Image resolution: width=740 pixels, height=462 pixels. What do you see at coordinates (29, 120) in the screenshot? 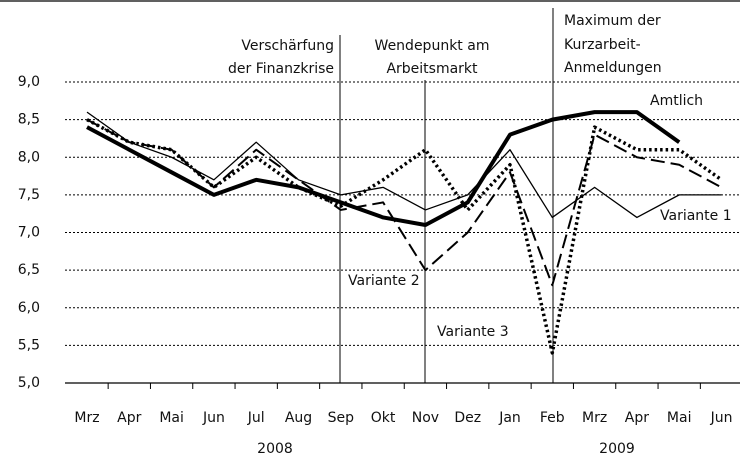
I see `y-tick-label: 8,5` at bounding box center [29, 120].